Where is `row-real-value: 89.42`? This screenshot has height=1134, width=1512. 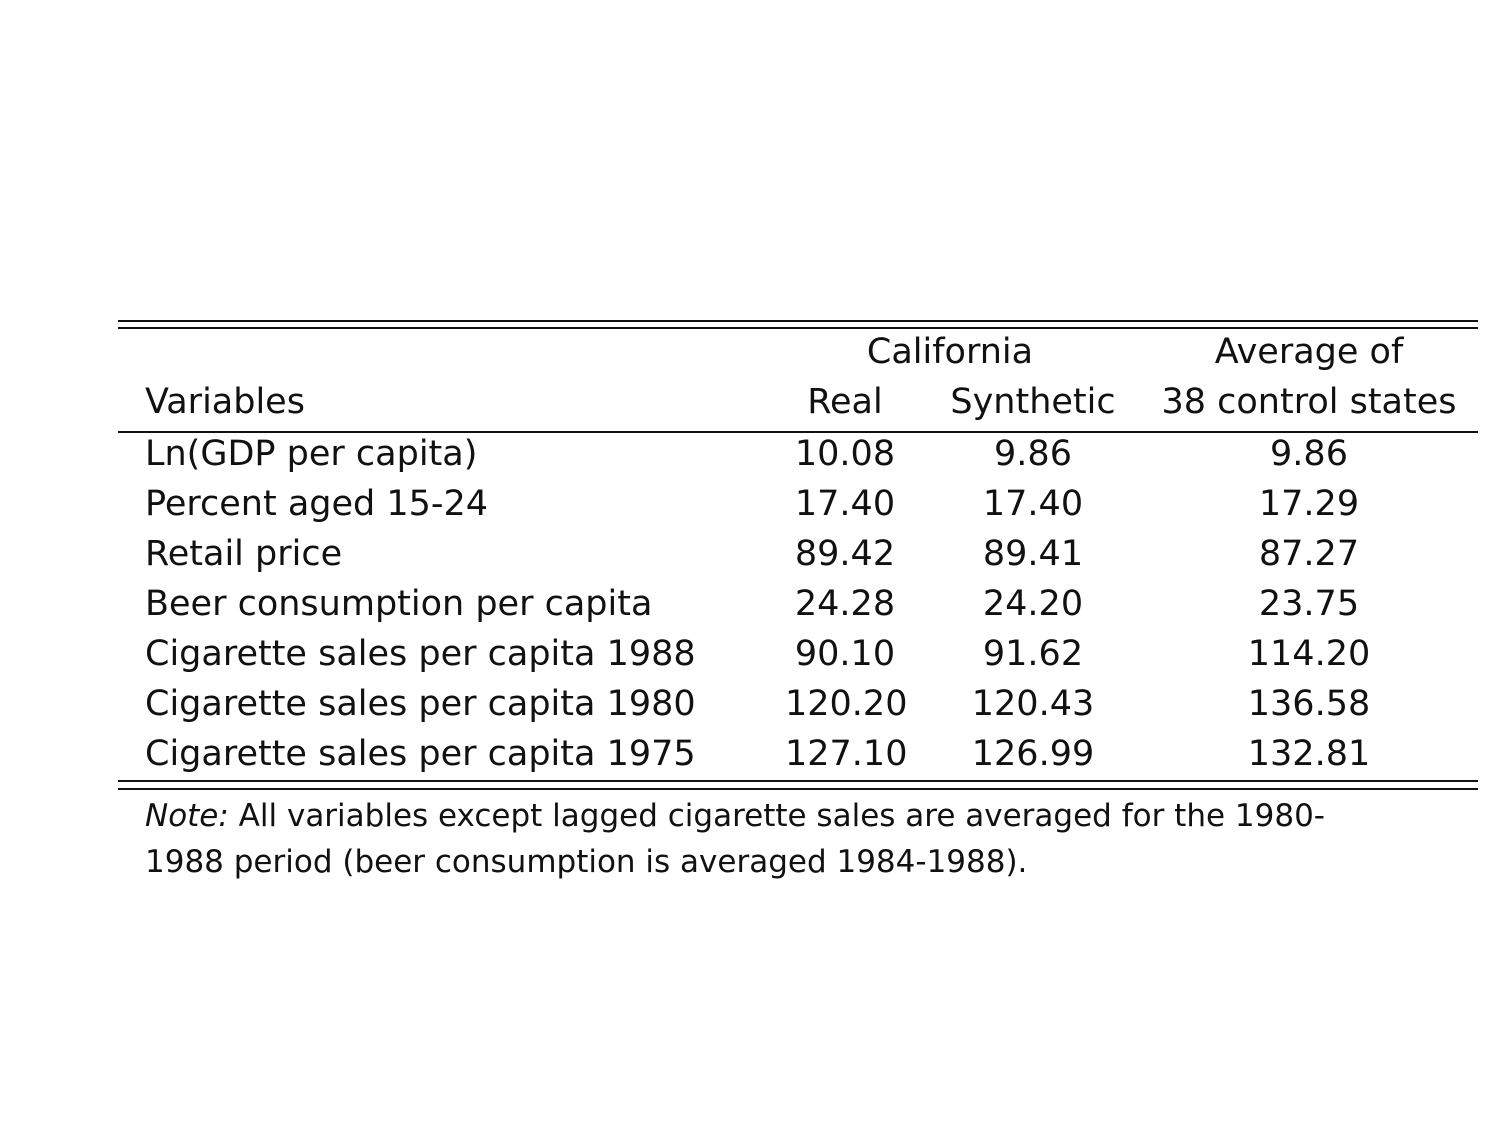 row-real-value: 89.42 is located at coordinates (845, 554).